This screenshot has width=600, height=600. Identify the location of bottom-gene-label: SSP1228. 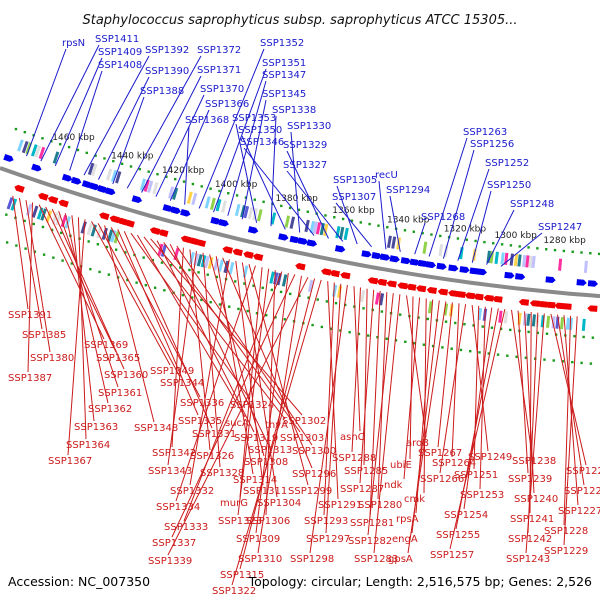
(566, 531).